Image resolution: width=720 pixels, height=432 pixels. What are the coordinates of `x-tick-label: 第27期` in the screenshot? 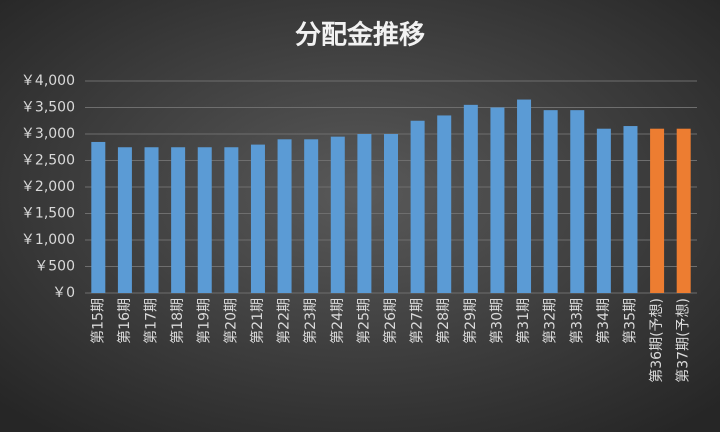 It's located at (417, 321).